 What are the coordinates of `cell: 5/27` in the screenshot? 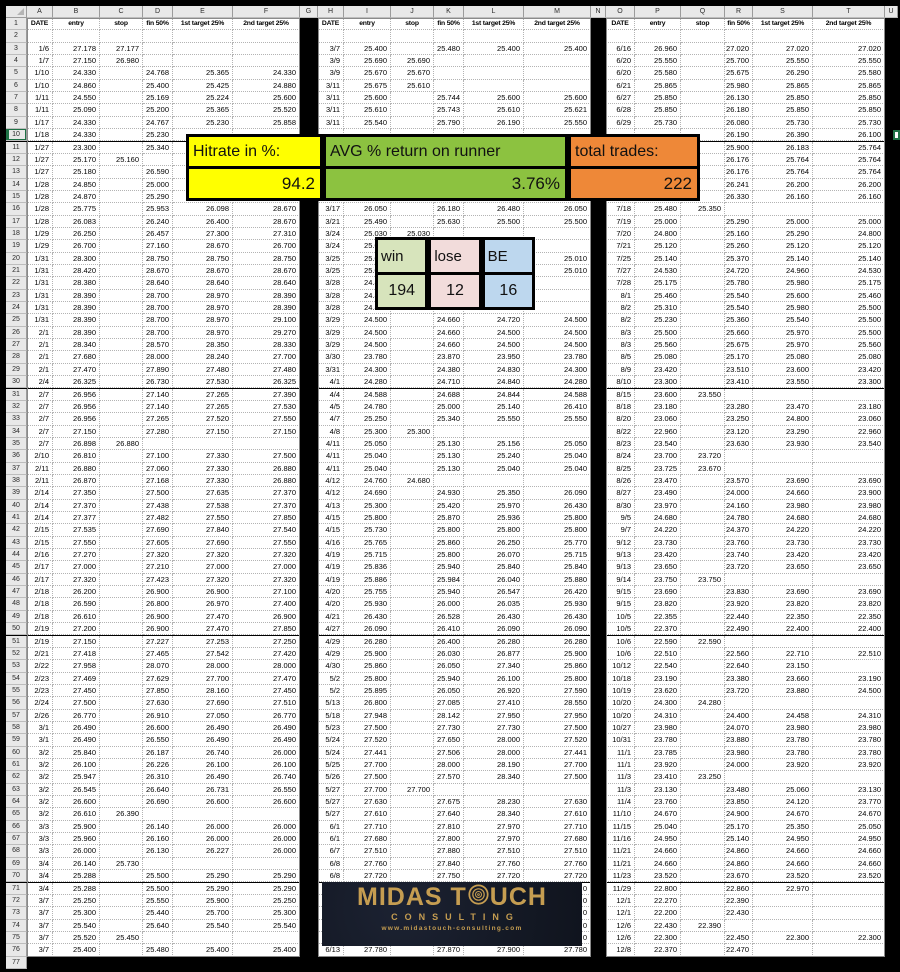 It's located at (331, 802).